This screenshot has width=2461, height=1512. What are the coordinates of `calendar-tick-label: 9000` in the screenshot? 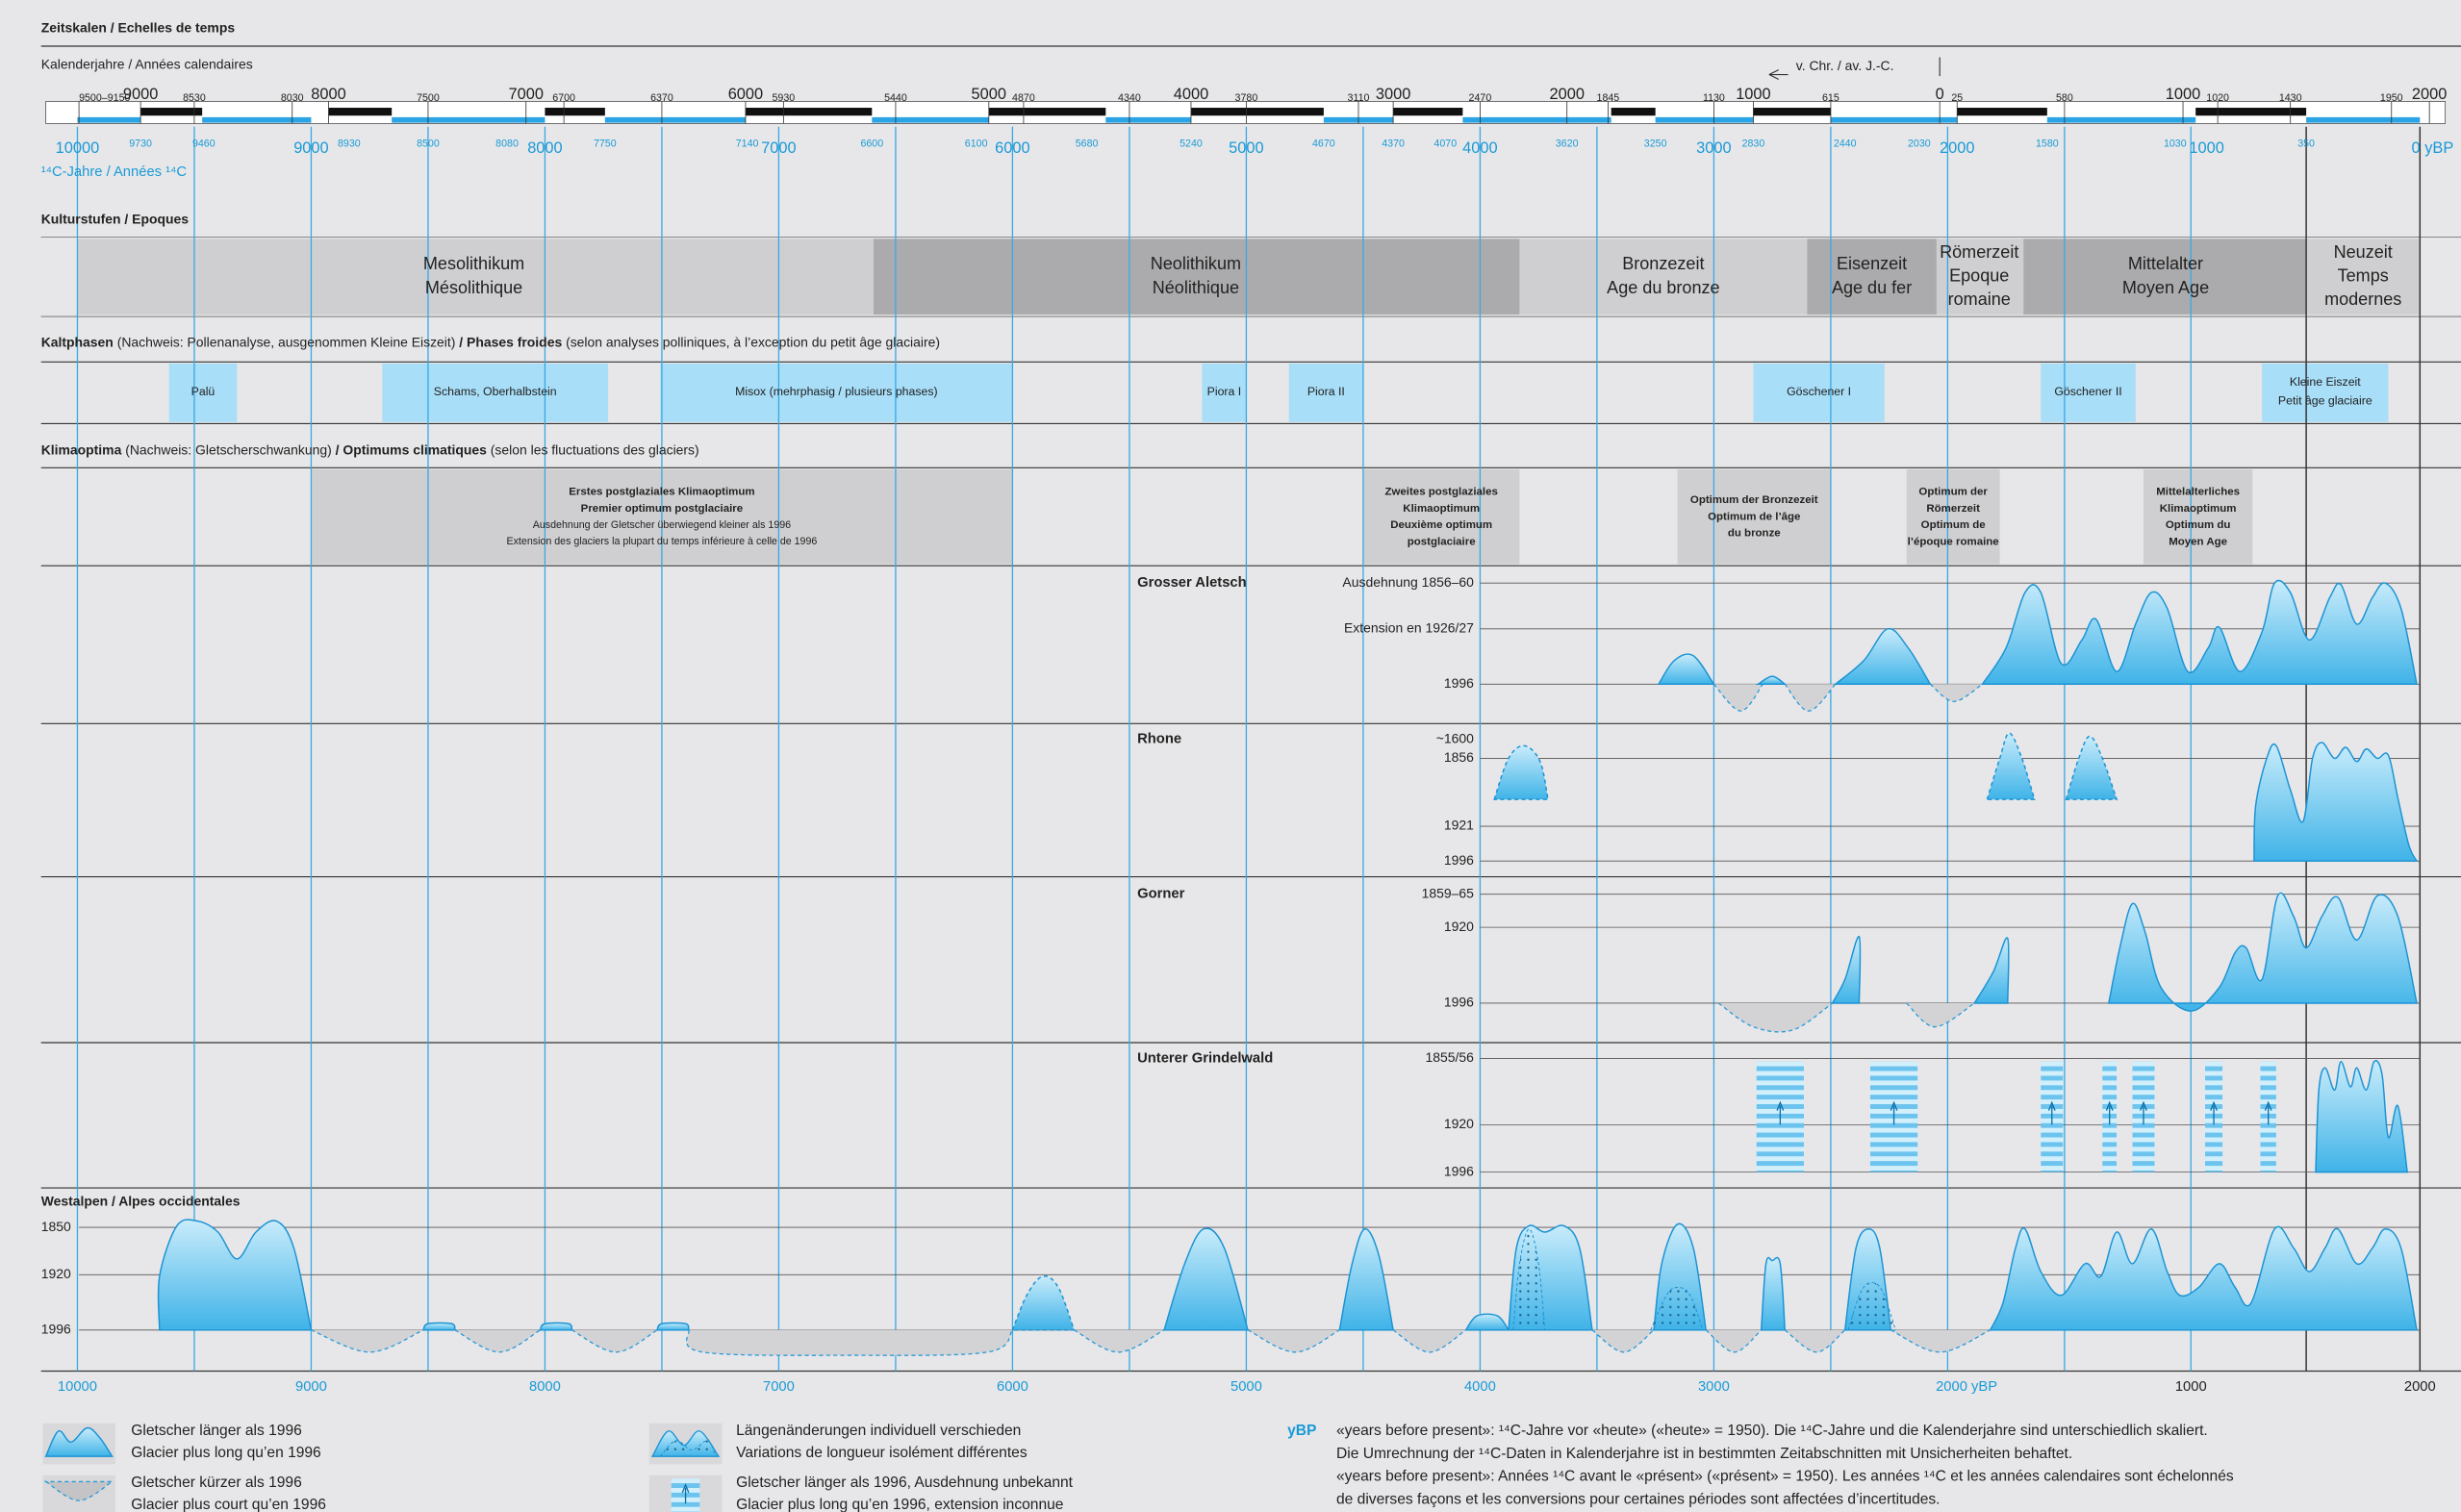 It's located at (141, 95).